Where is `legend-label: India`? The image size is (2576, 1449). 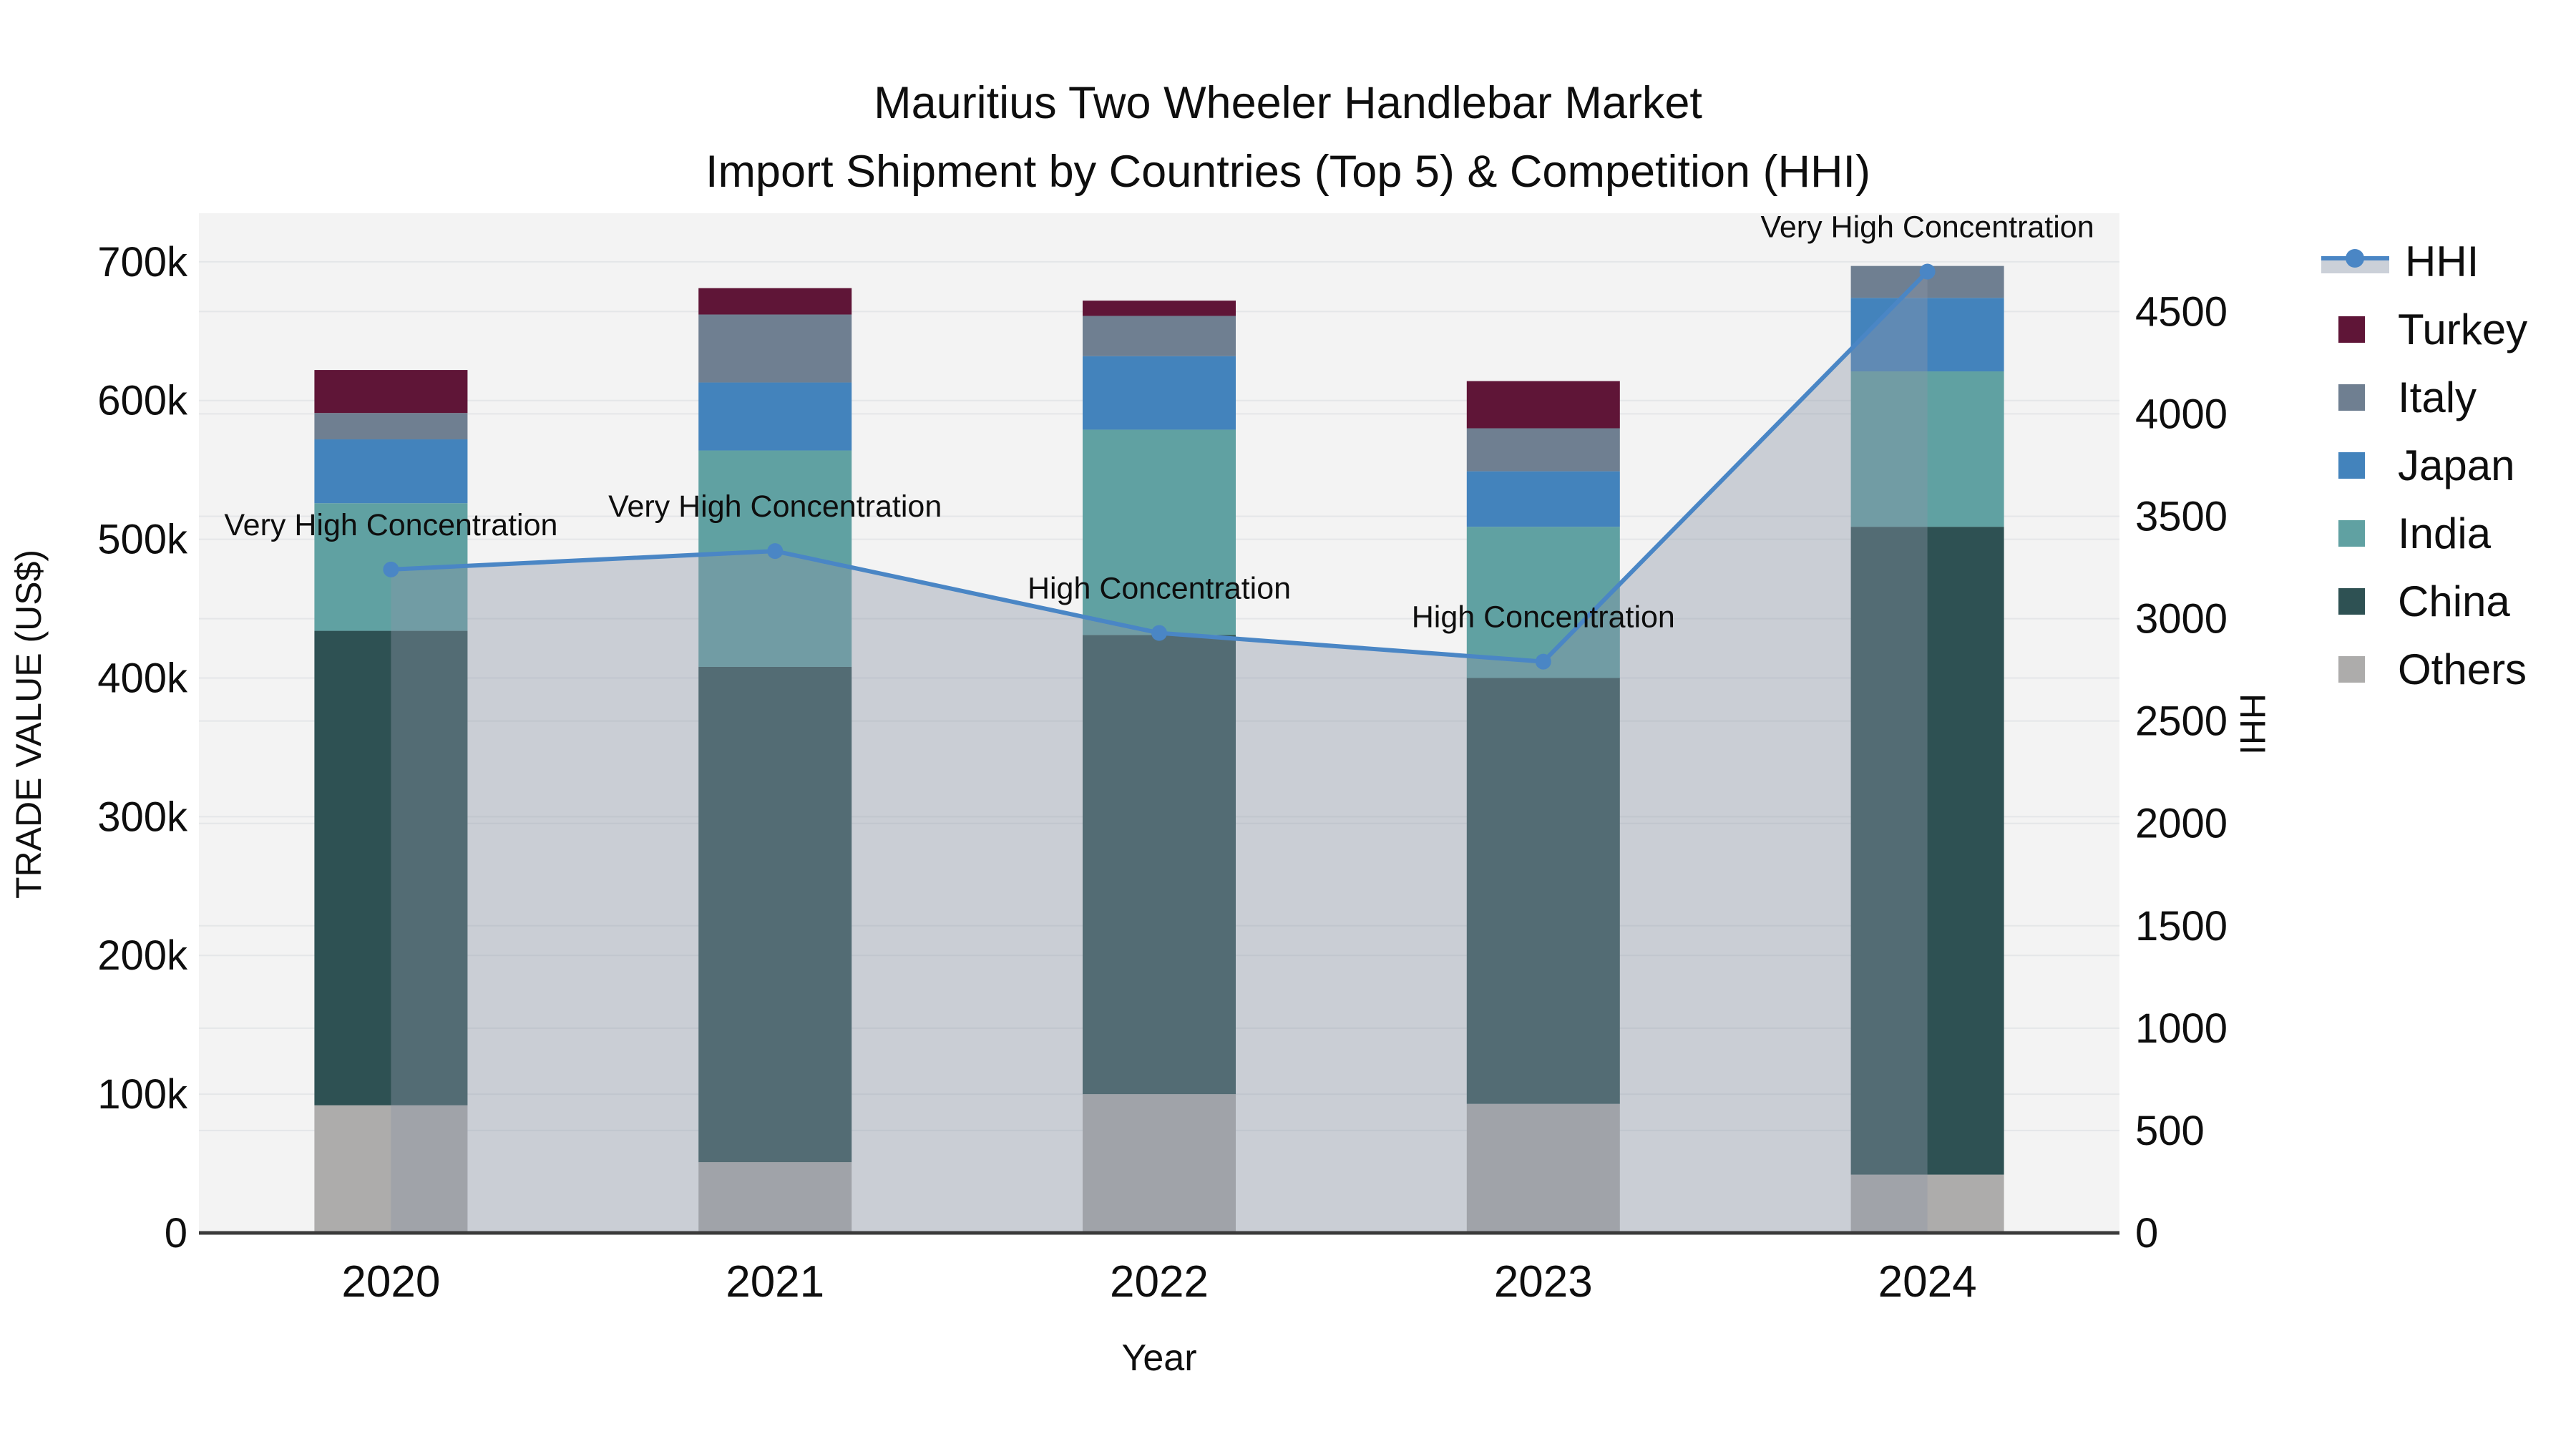 legend-label: India is located at coordinates (2445, 533).